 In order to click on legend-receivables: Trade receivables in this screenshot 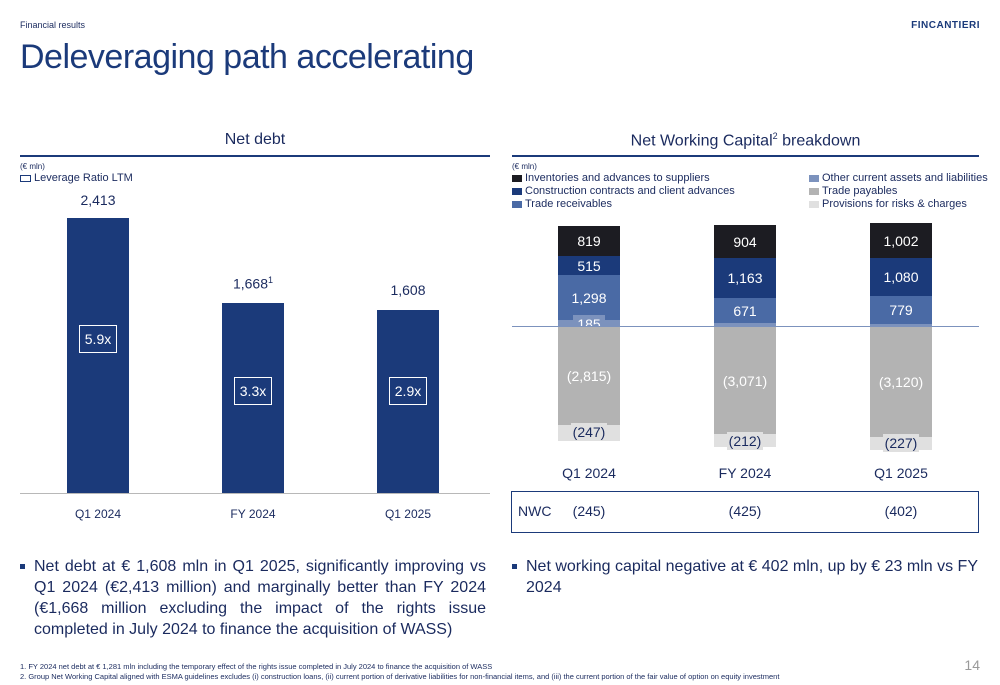, I will do `click(562, 204)`.